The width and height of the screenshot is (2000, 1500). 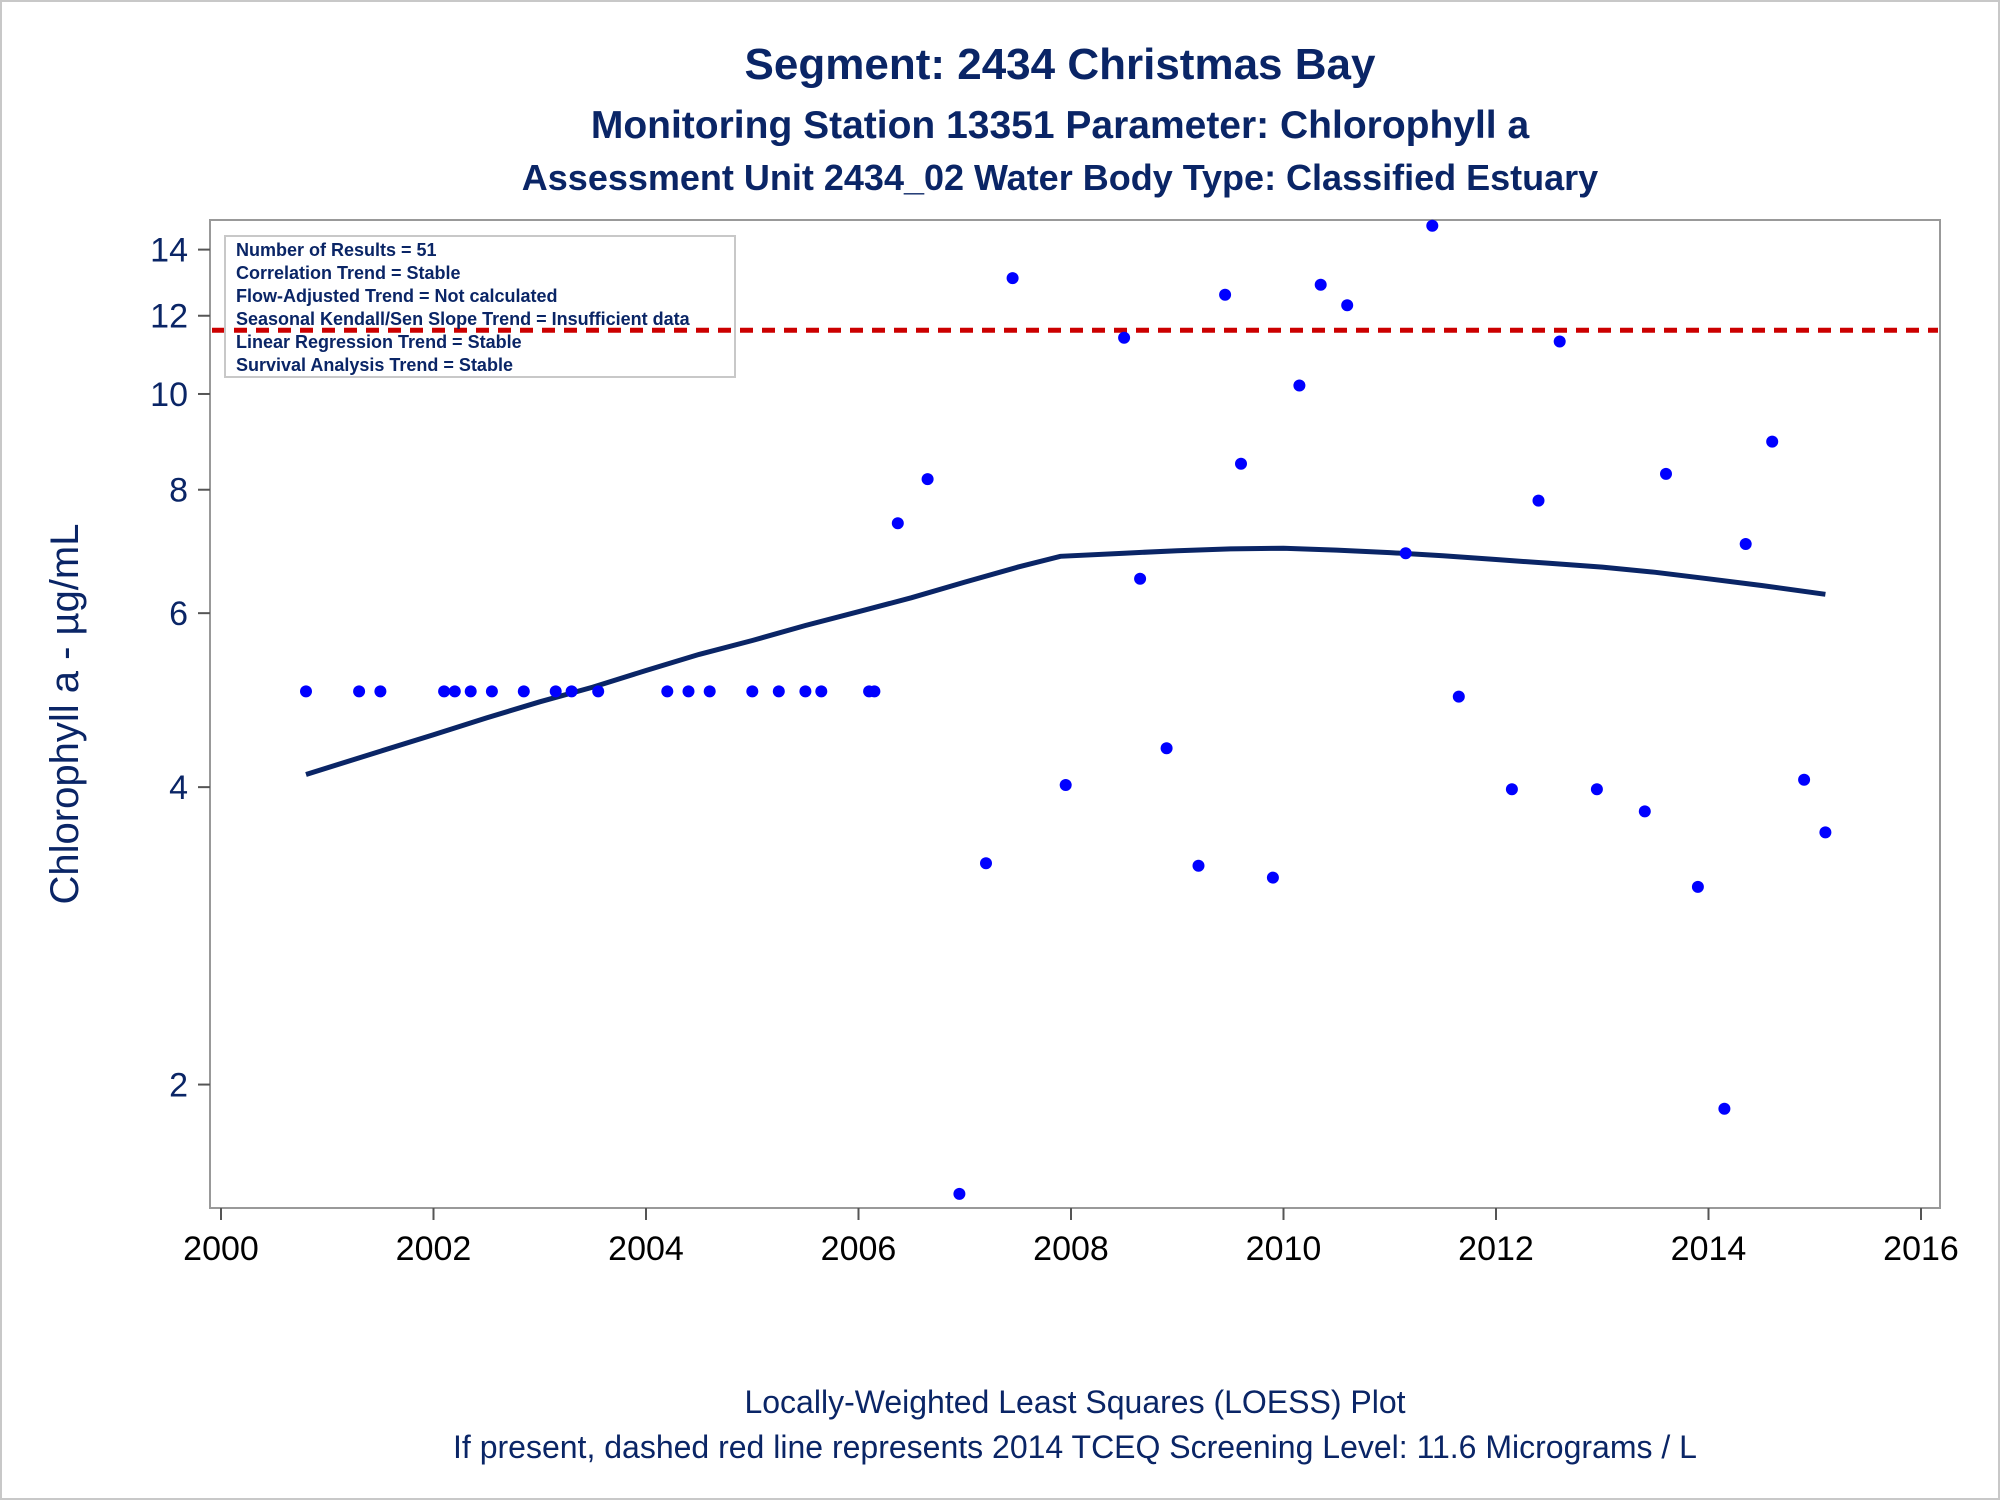 I want to click on x-tick-label: 2006, so click(x=859, y=1249).